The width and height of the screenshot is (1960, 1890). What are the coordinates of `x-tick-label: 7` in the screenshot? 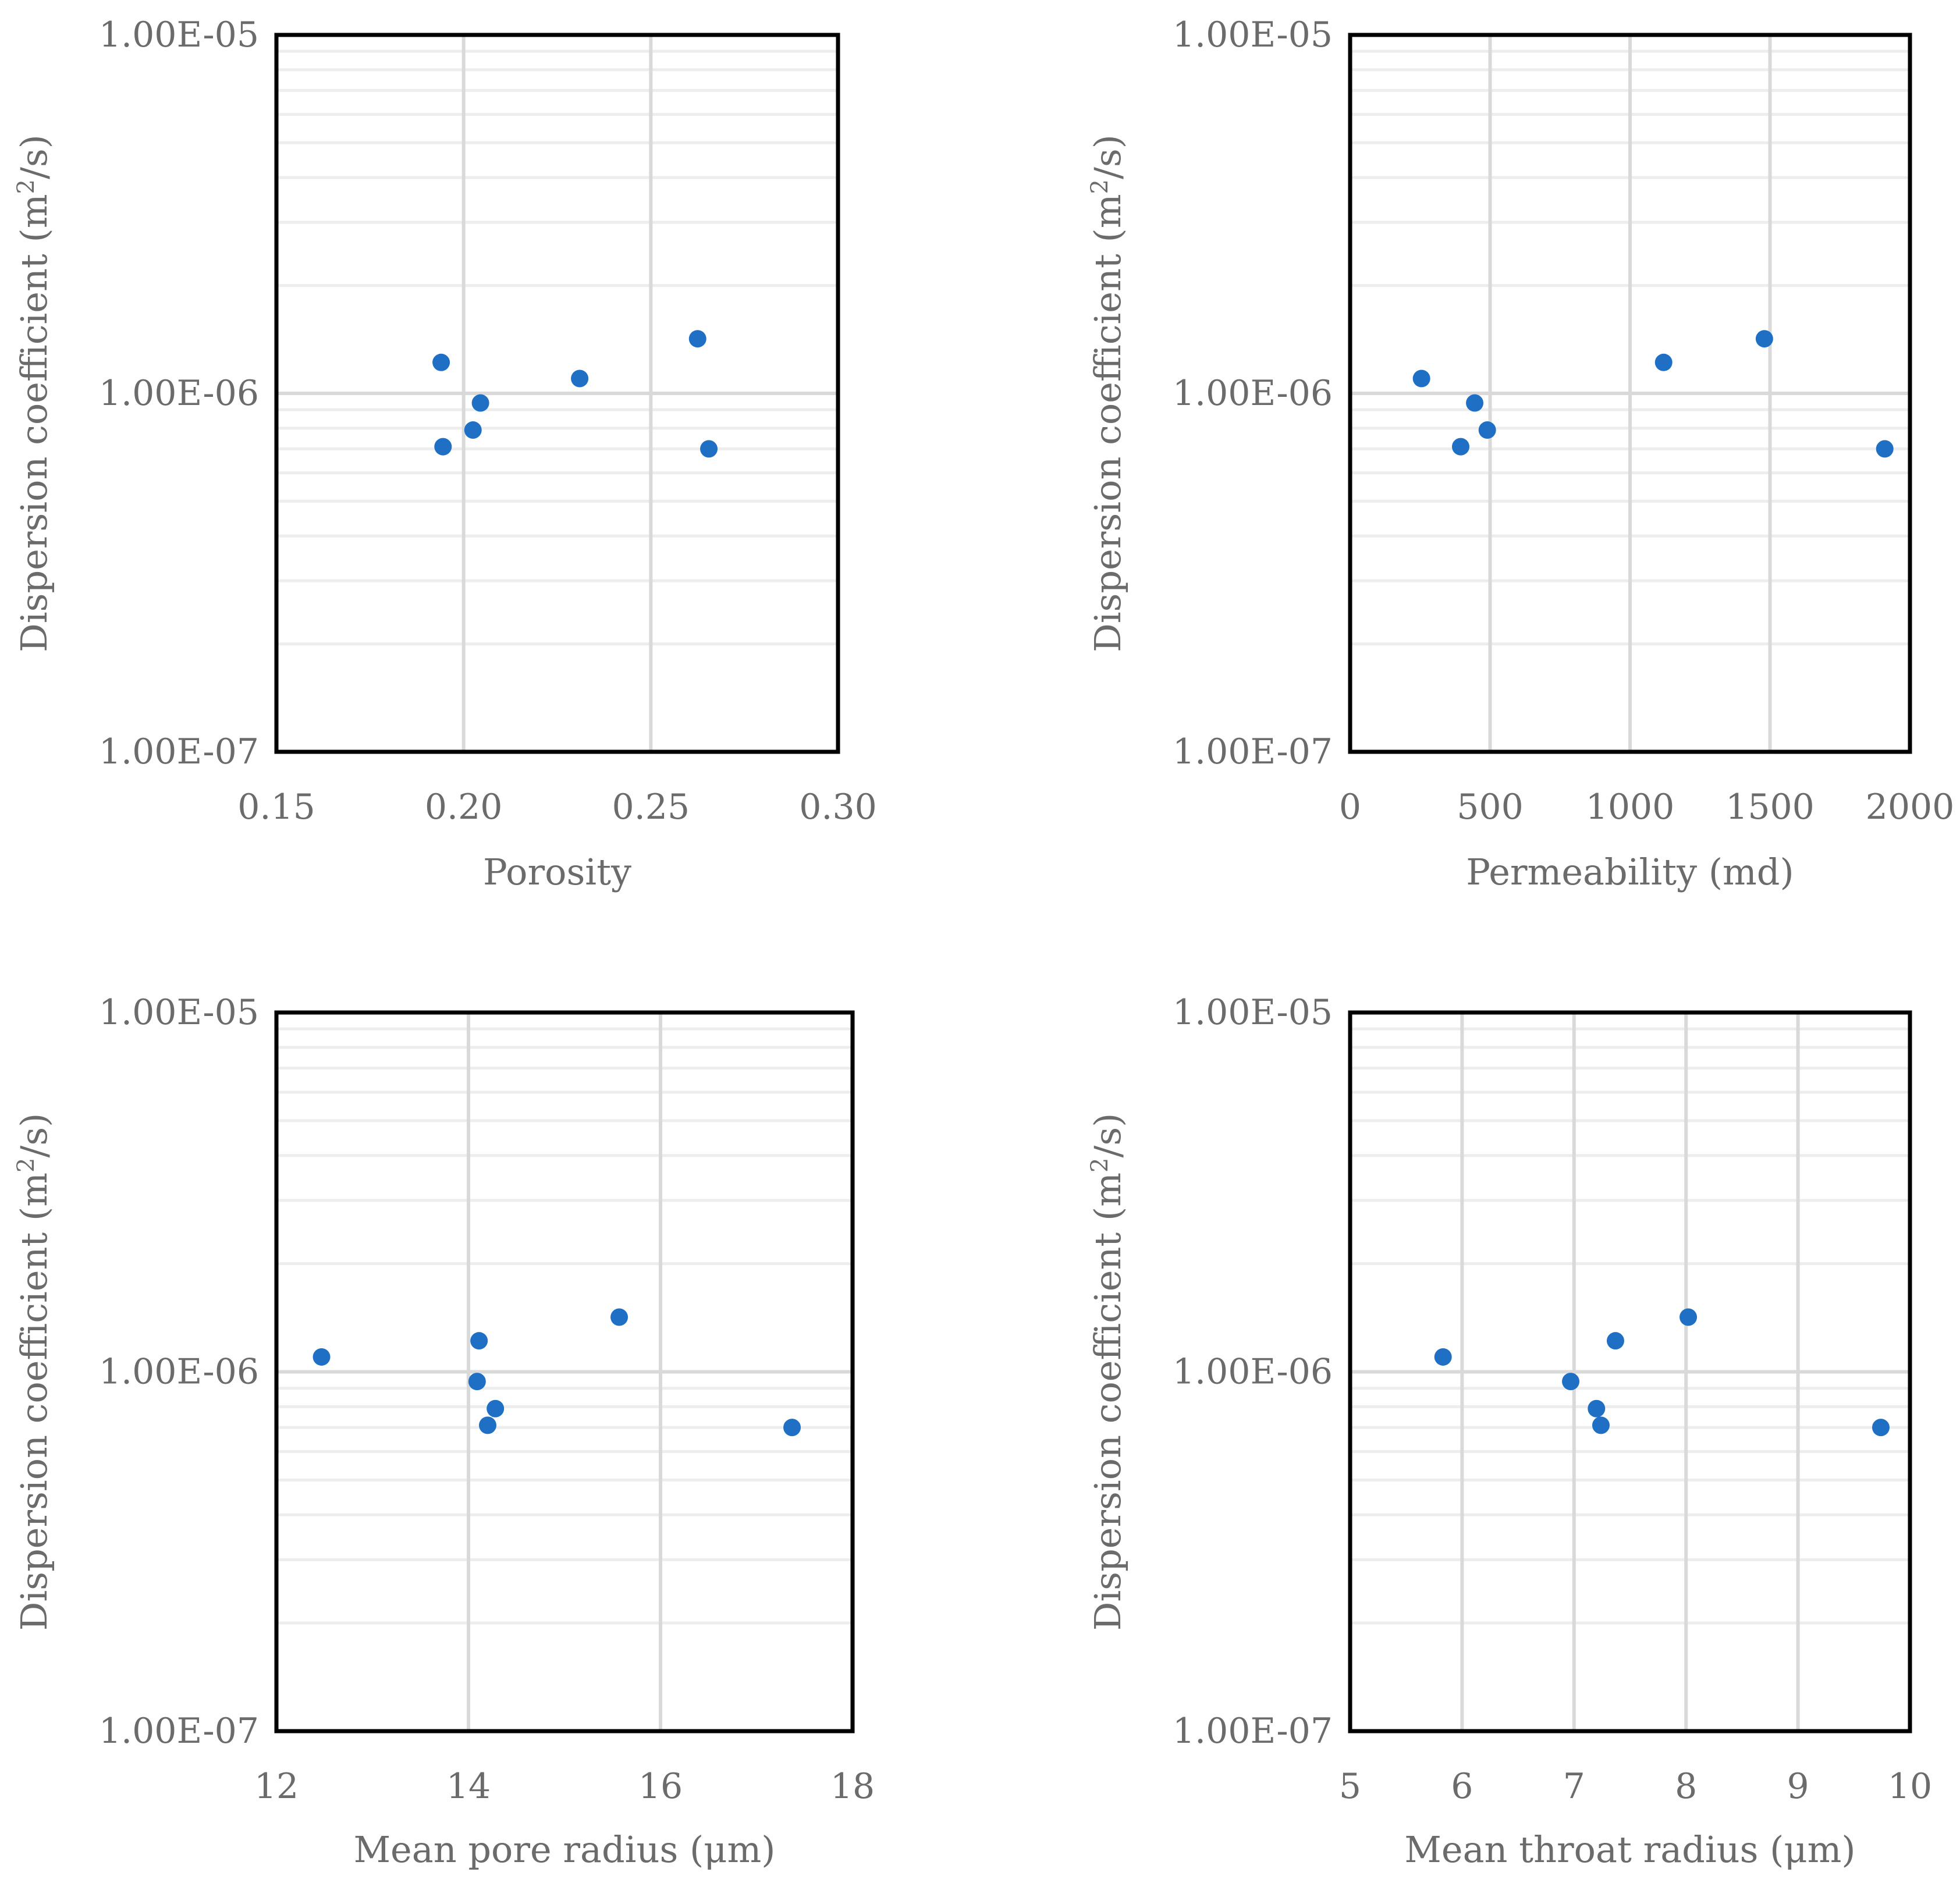 It's located at (1574, 1786).